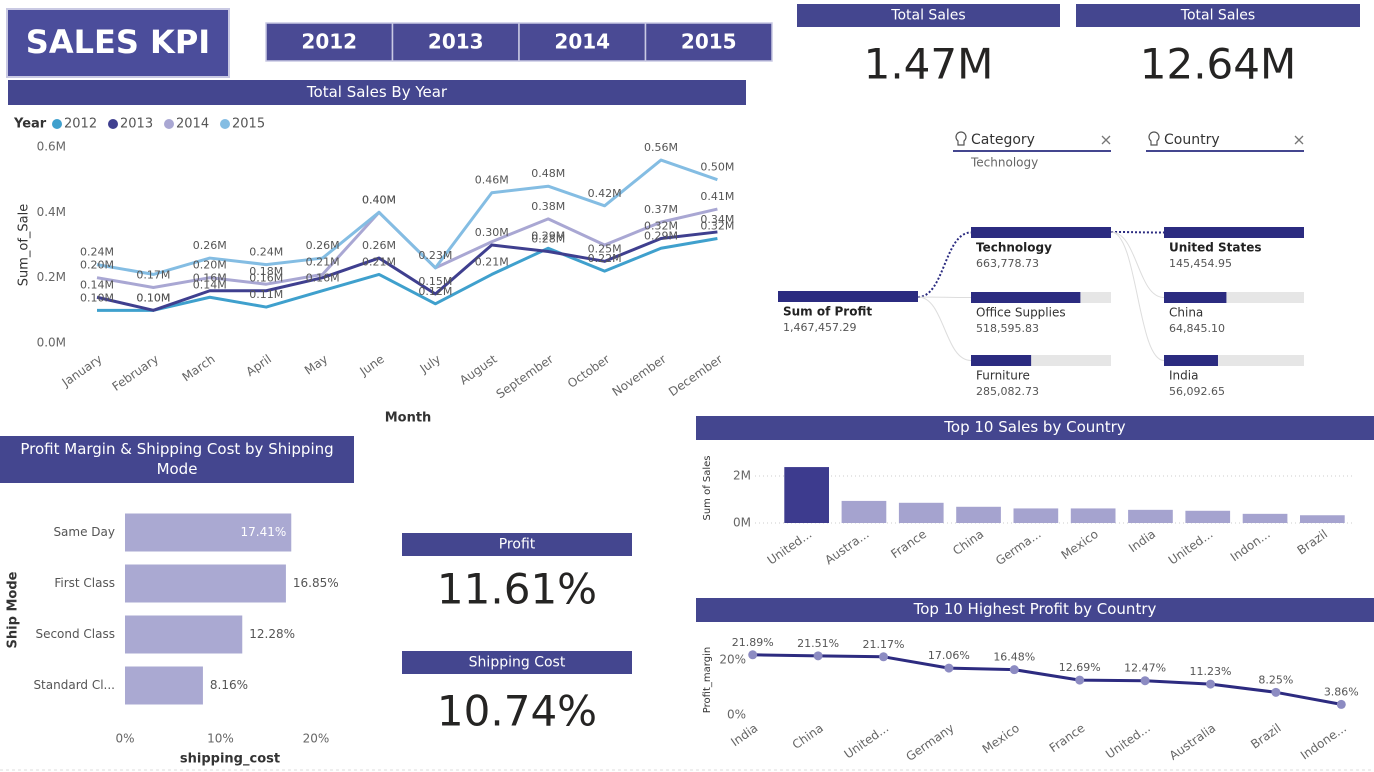  I want to click on filter-selection: Technology, so click(1004, 163).